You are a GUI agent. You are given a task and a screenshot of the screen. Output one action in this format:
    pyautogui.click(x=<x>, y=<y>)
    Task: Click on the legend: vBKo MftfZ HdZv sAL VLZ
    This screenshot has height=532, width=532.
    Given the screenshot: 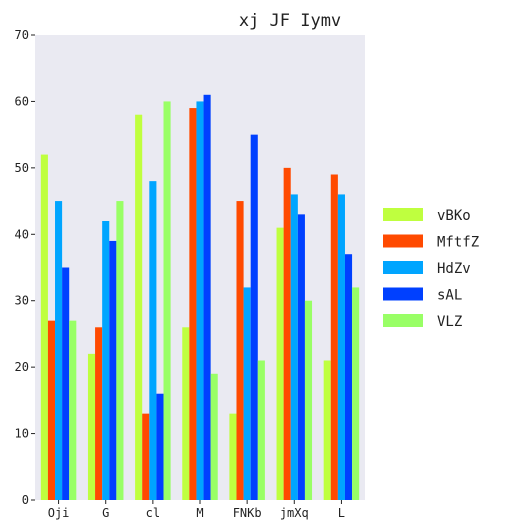 What is the action you would take?
    pyautogui.click(x=431, y=269)
    